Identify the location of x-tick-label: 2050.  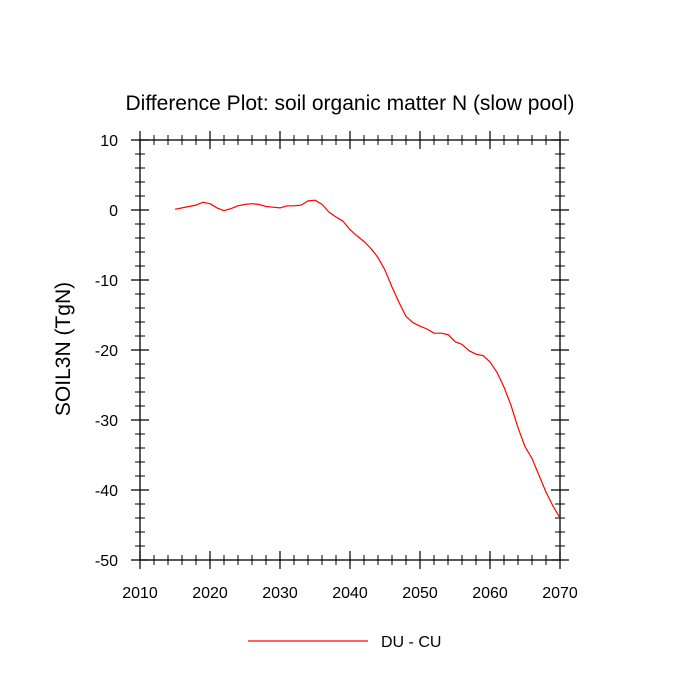
(420, 593).